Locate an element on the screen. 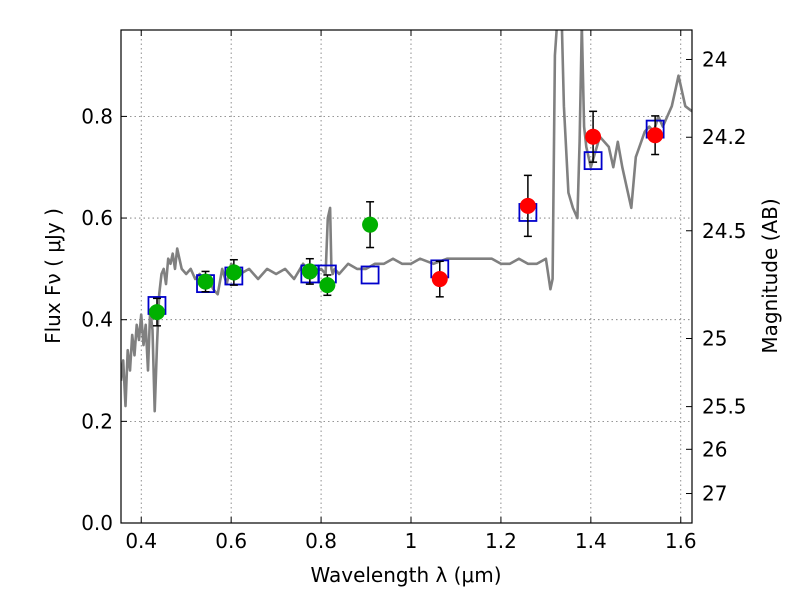 This screenshot has width=800, height=600. y-tick-label: 0.2 is located at coordinates (97, 421).